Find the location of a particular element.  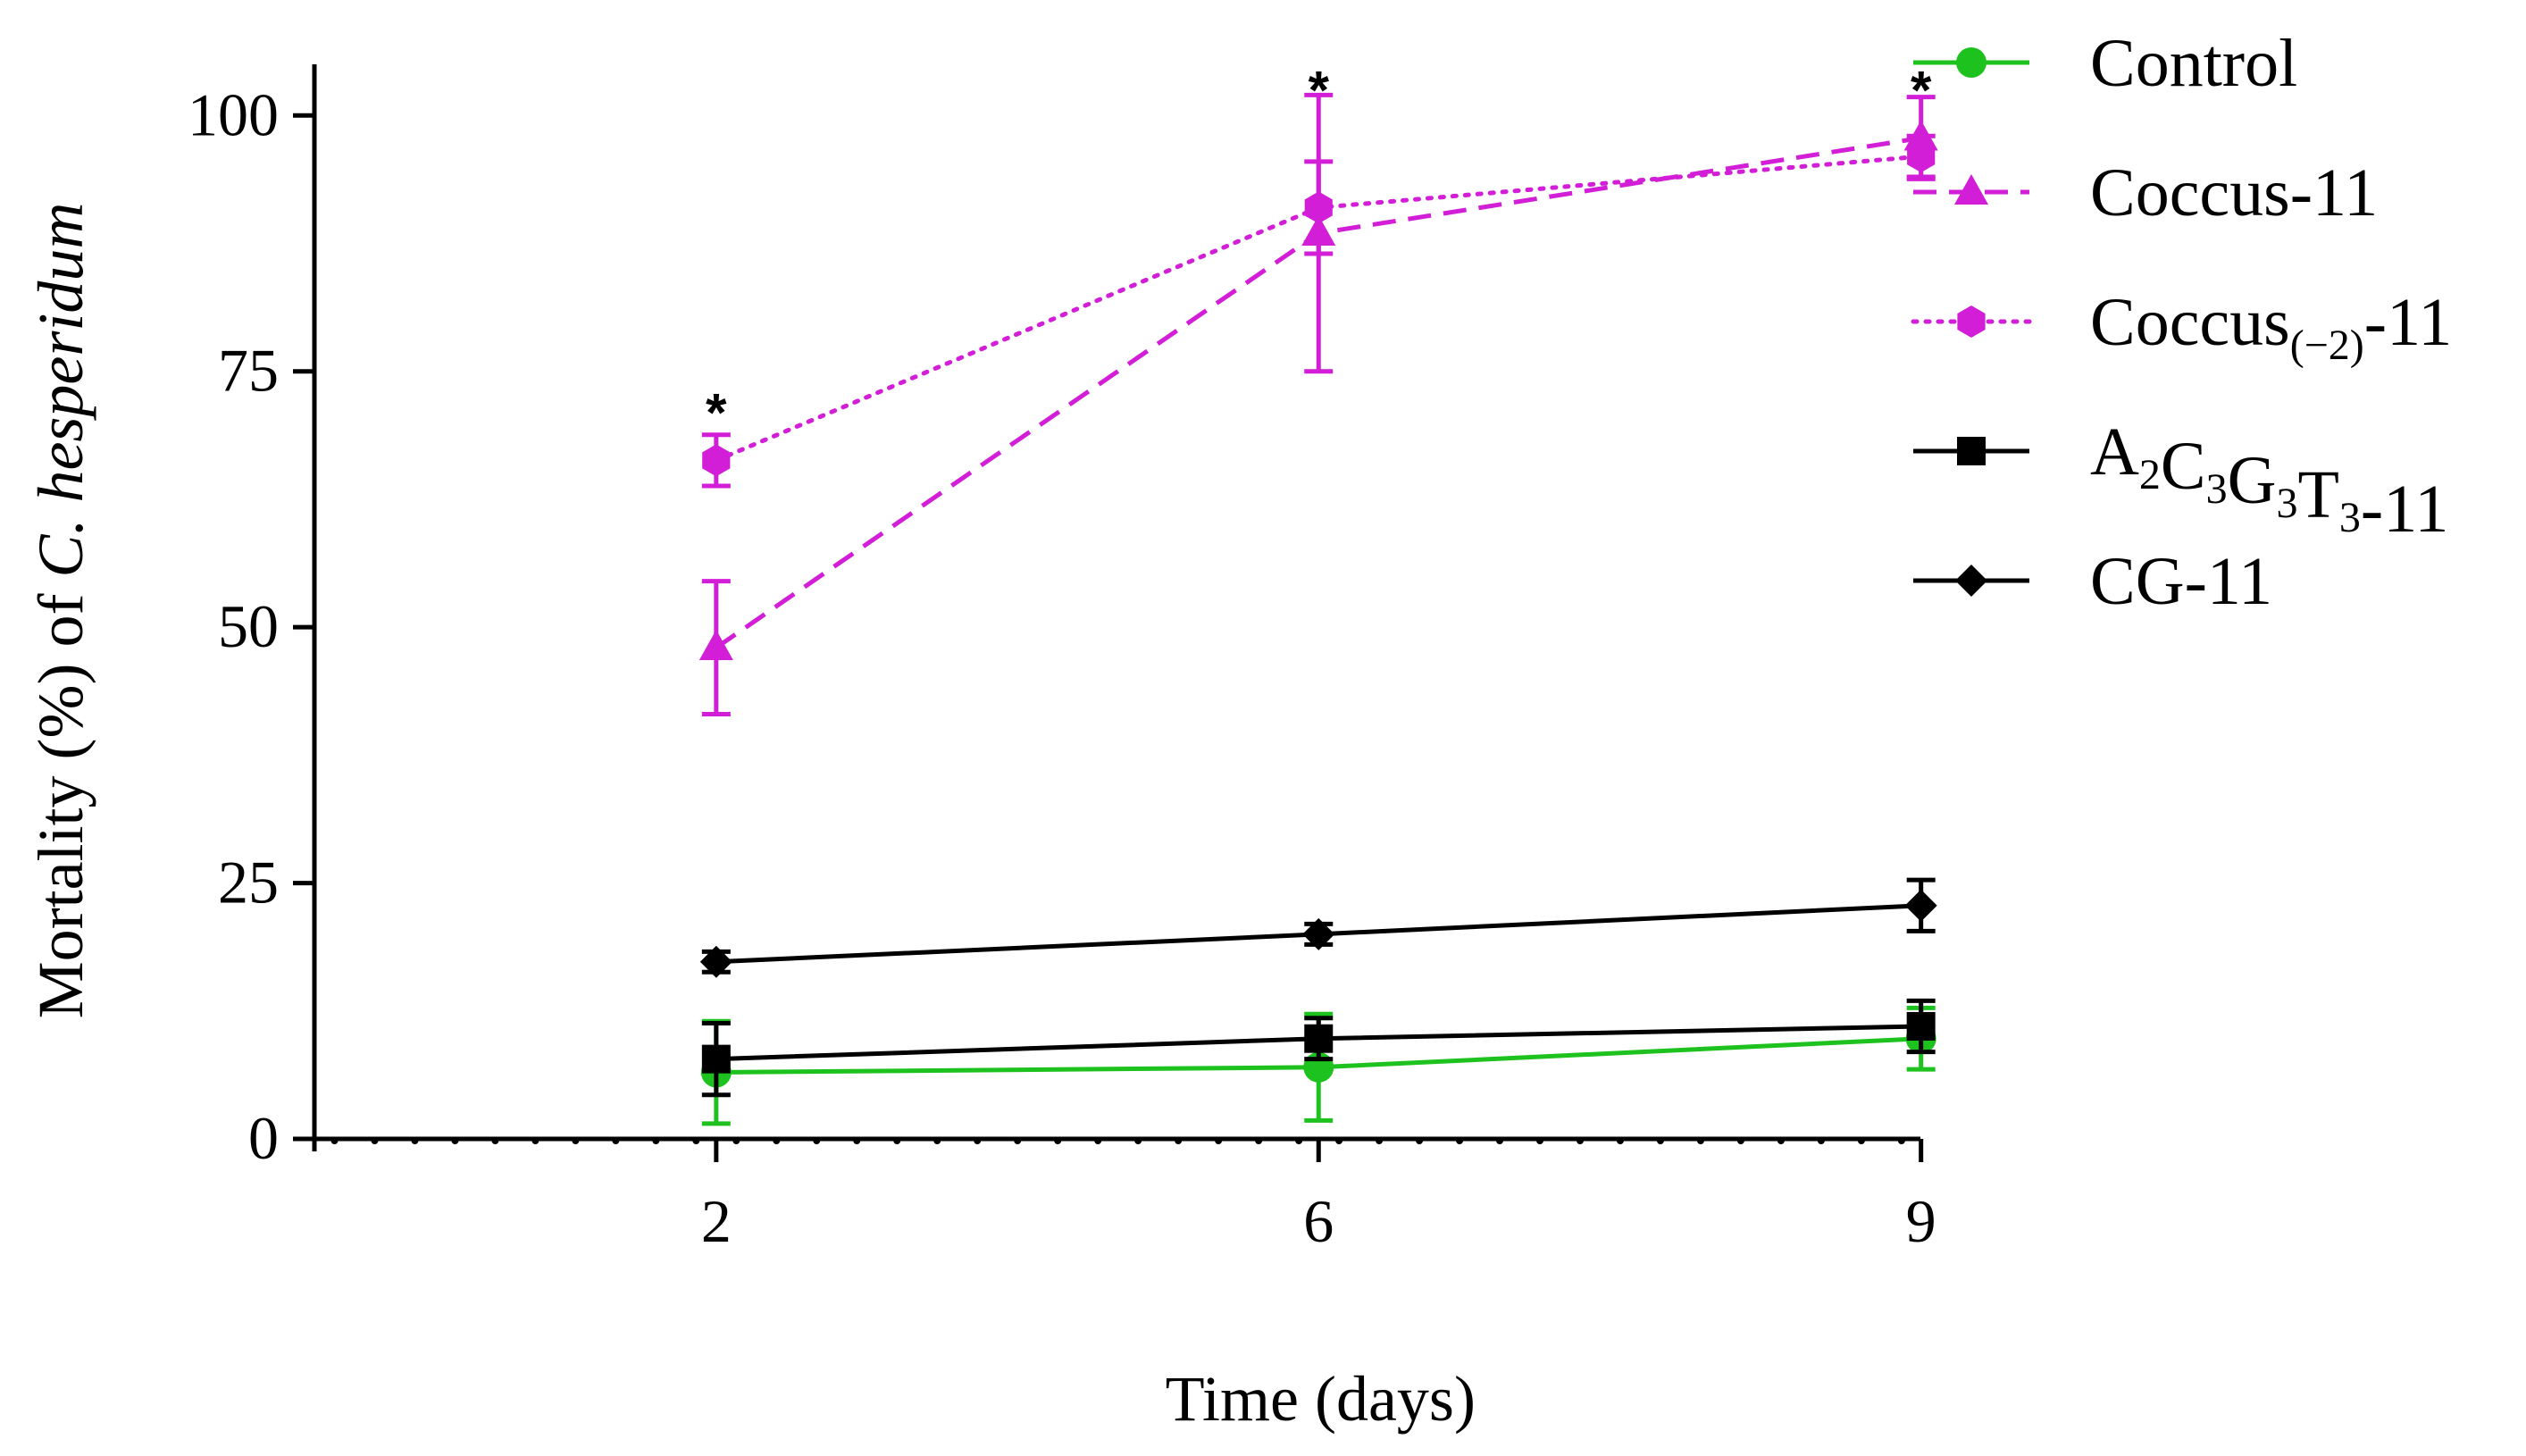

x-axis-title: Time (days) is located at coordinates (1321, 1399).